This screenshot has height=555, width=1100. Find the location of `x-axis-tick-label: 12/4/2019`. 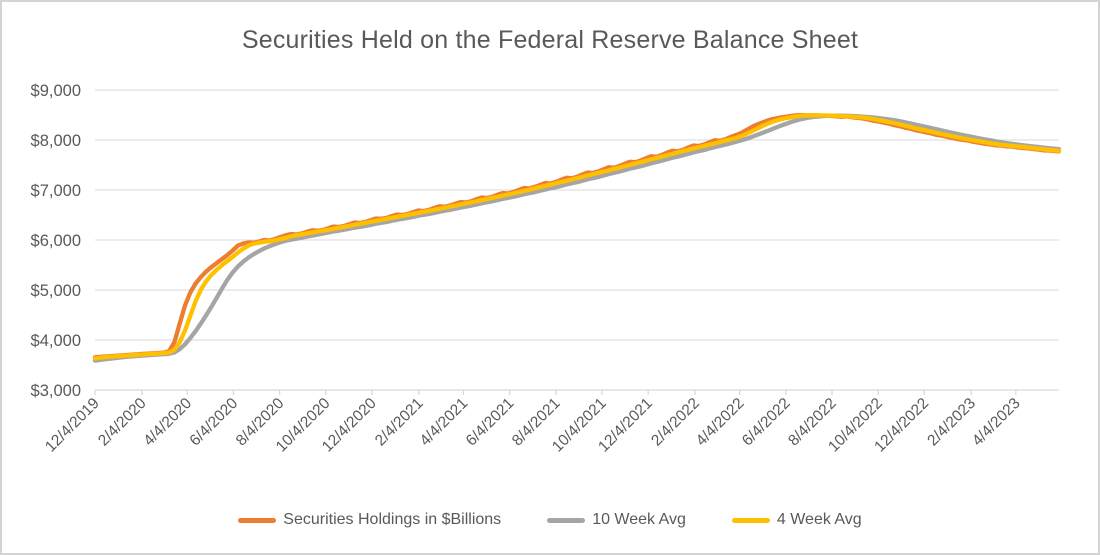

x-axis-tick-label: 12/4/2019 is located at coordinates (72, 425).